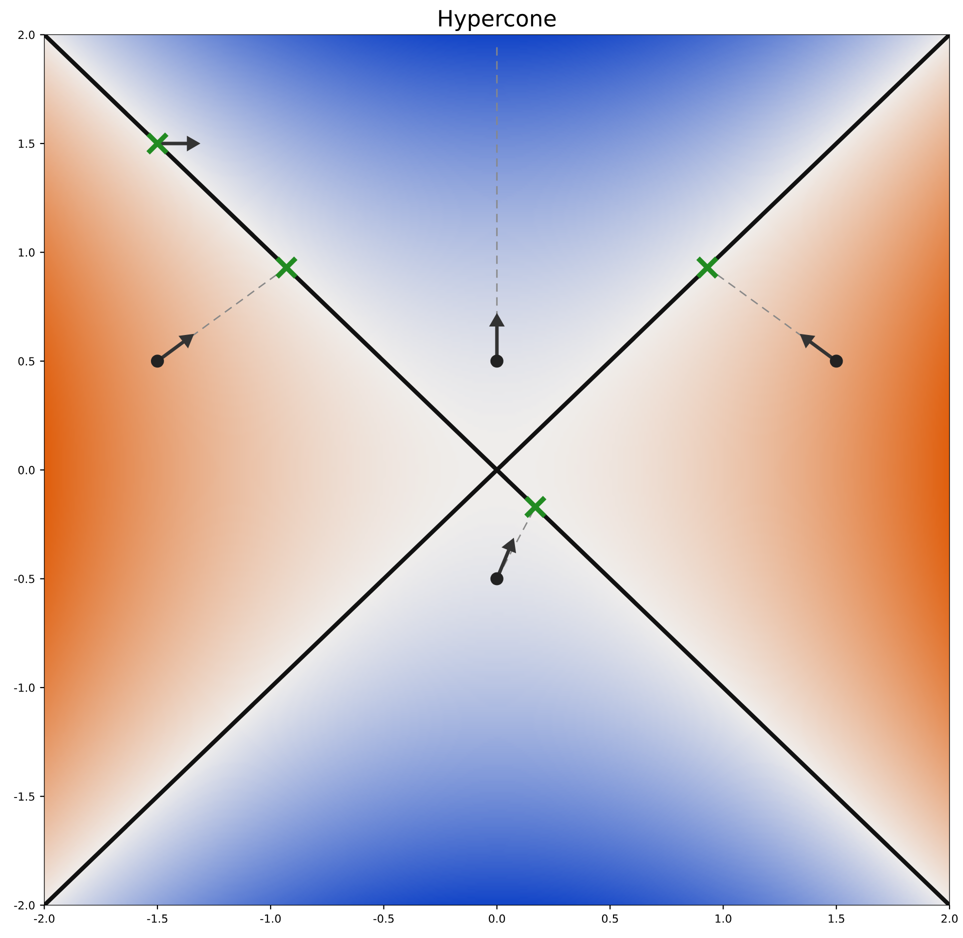  Describe the element at coordinates (26, 144) in the screenshot. I see `y-tick-label: 1.5` at that location.